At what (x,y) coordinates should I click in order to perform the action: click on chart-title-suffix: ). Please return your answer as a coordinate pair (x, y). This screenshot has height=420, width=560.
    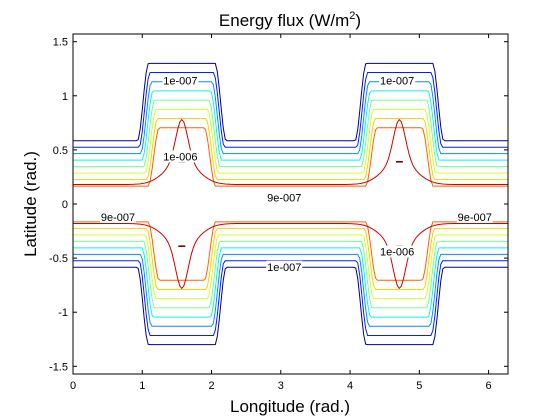
    Looking at the image, I should click on (358, 20).